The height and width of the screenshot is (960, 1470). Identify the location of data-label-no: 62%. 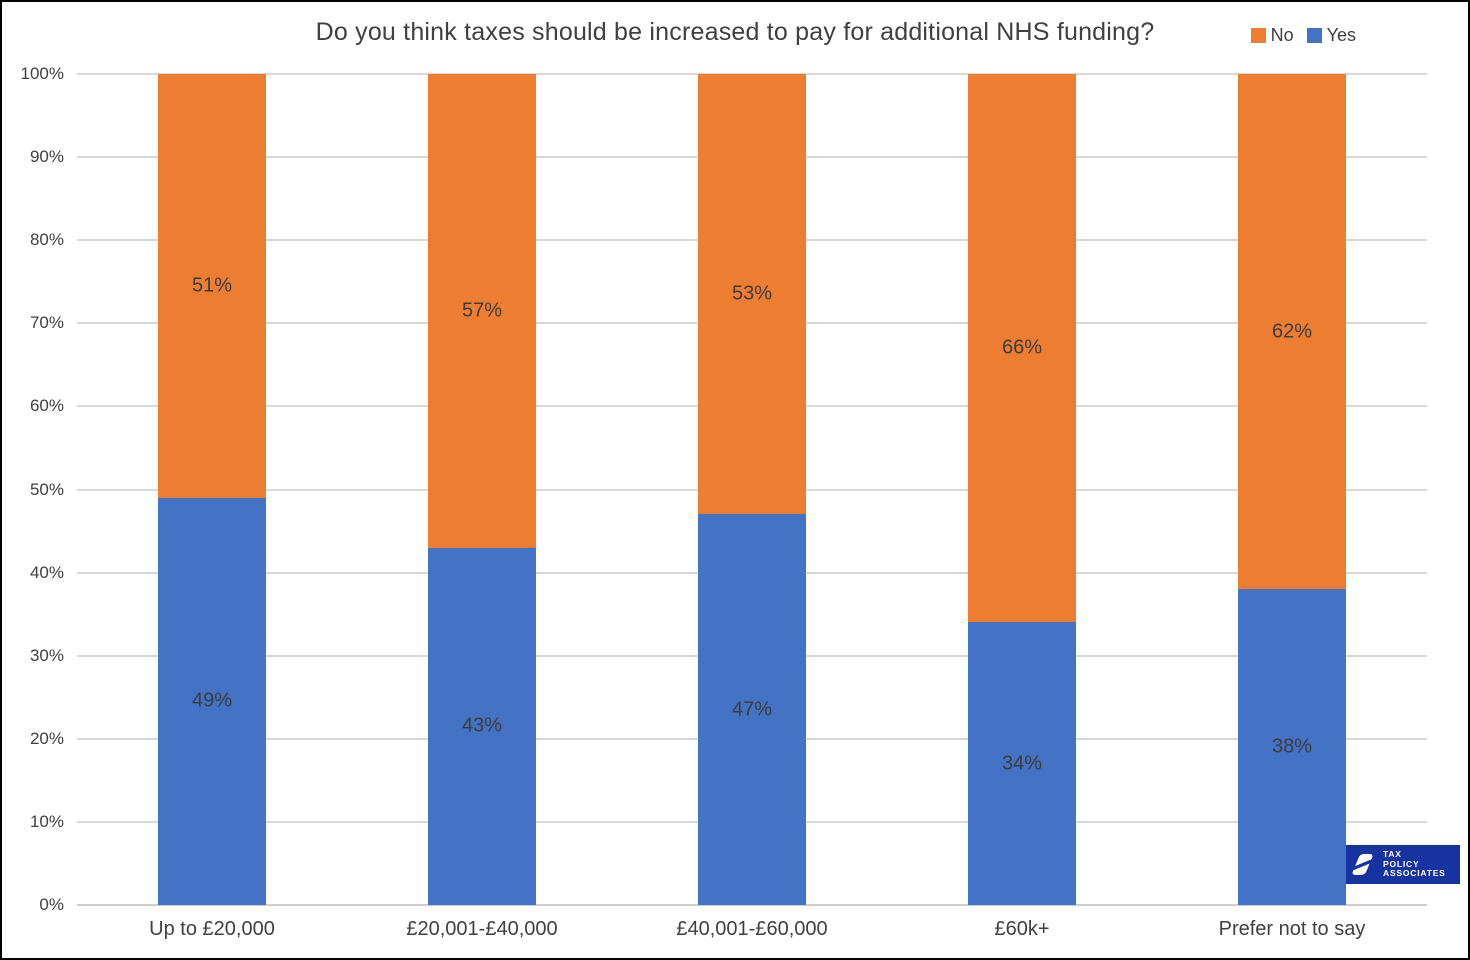
(1292, 331).